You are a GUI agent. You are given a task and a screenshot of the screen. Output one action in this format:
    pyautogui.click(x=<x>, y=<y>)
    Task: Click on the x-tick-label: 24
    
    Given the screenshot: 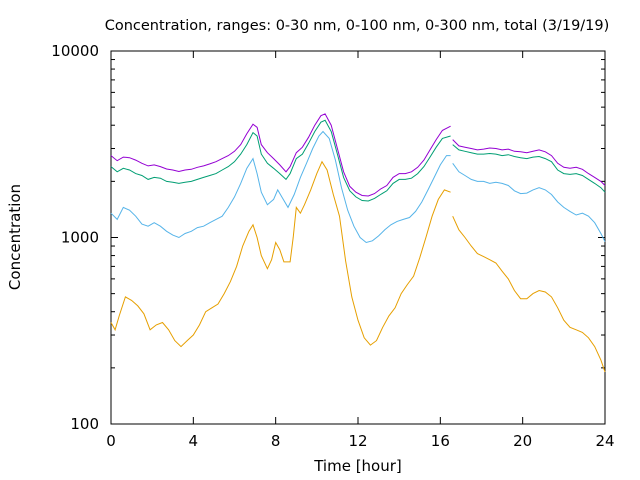 What is the action you would take?
    pyautogui.click(x=604, y=441)
    